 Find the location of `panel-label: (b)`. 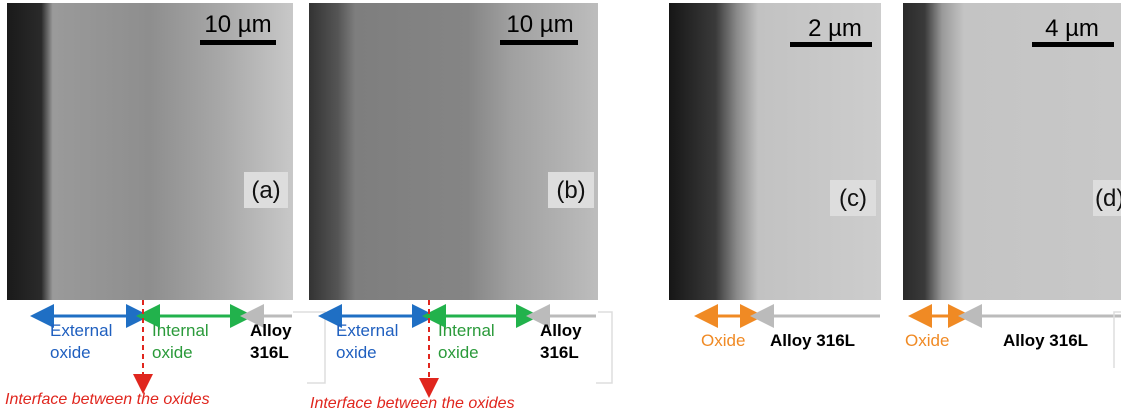

panel-label: (b) is located at coordinates (570, 190).